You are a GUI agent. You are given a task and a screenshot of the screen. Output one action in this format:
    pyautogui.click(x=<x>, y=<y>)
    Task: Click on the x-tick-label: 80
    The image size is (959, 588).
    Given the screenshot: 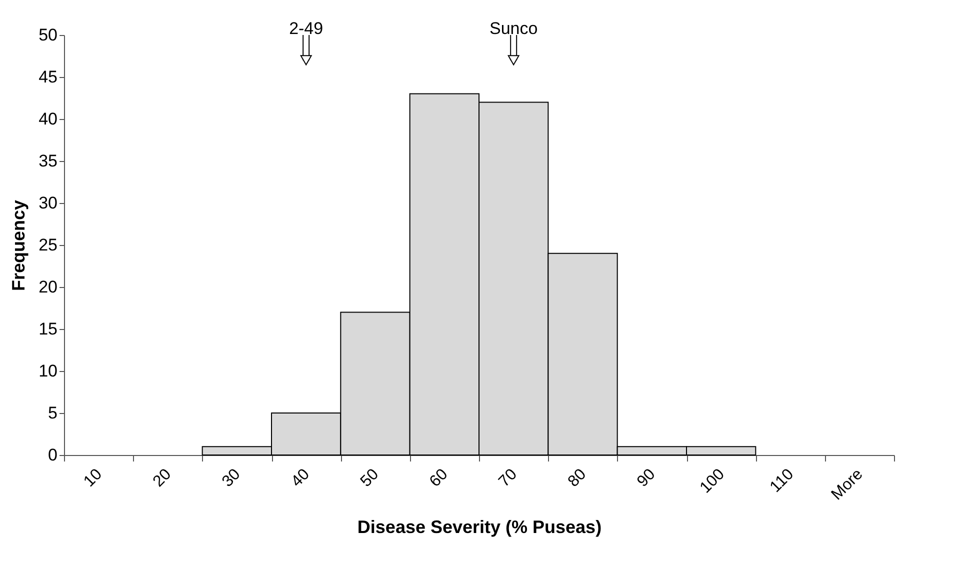 What is the action you would take?
    pyautogui.click(x=577, y=478)
    